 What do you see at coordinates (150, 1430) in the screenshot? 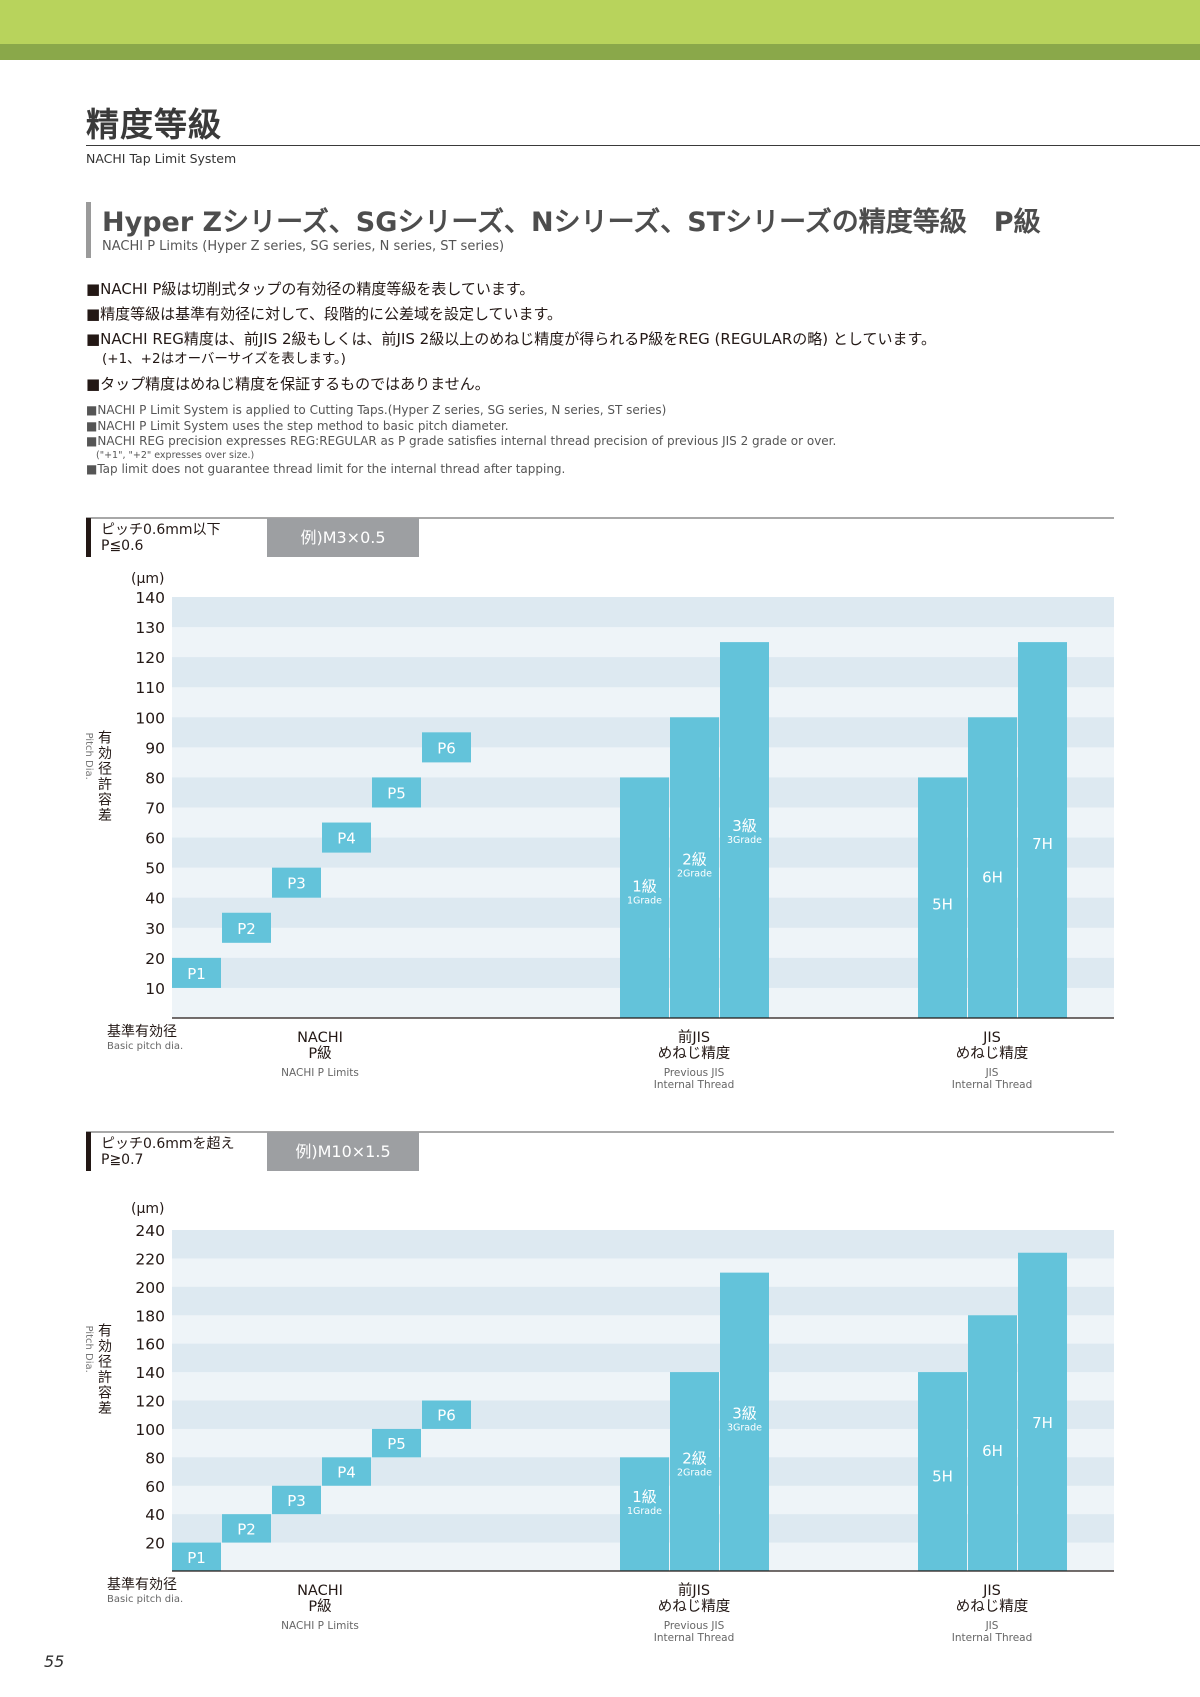
I see `y-tick-label: 100` at bounding box center [150, 1430].